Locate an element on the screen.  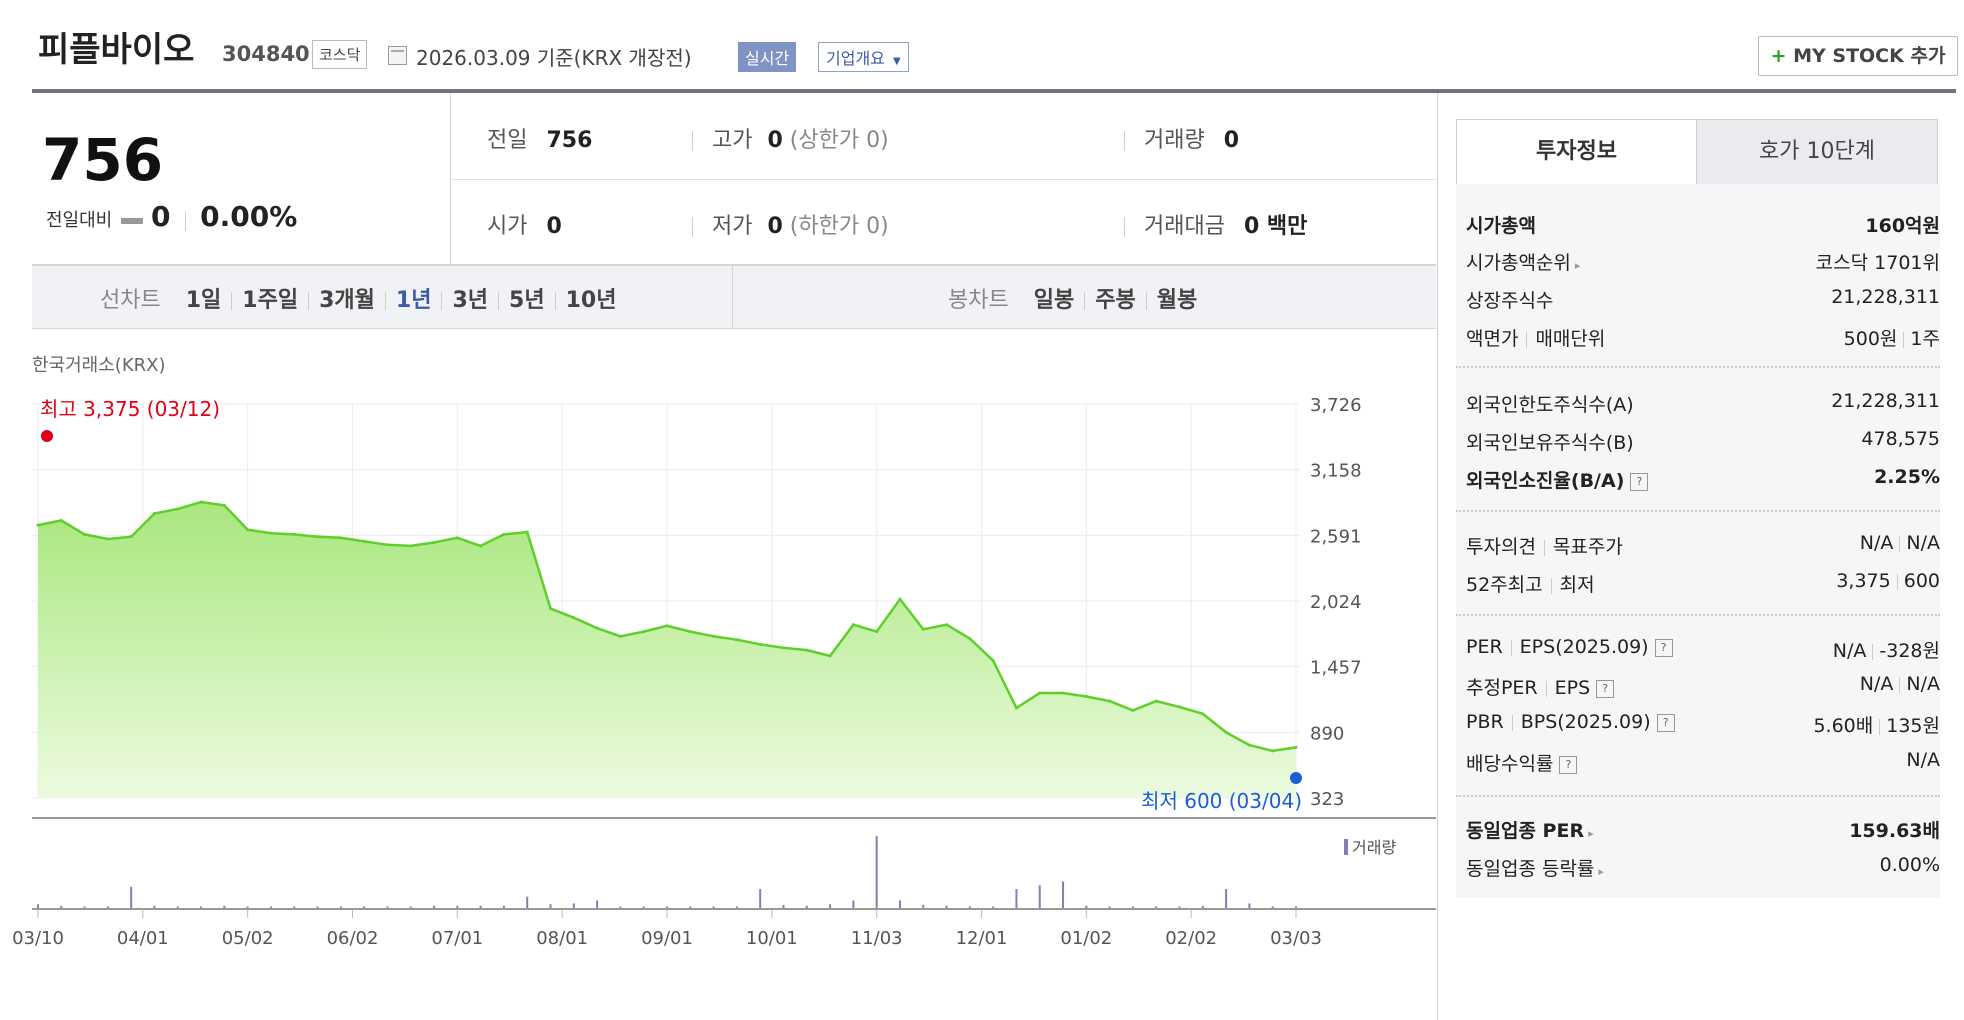
period-0: 1일 is located at coordinates (203, 300).